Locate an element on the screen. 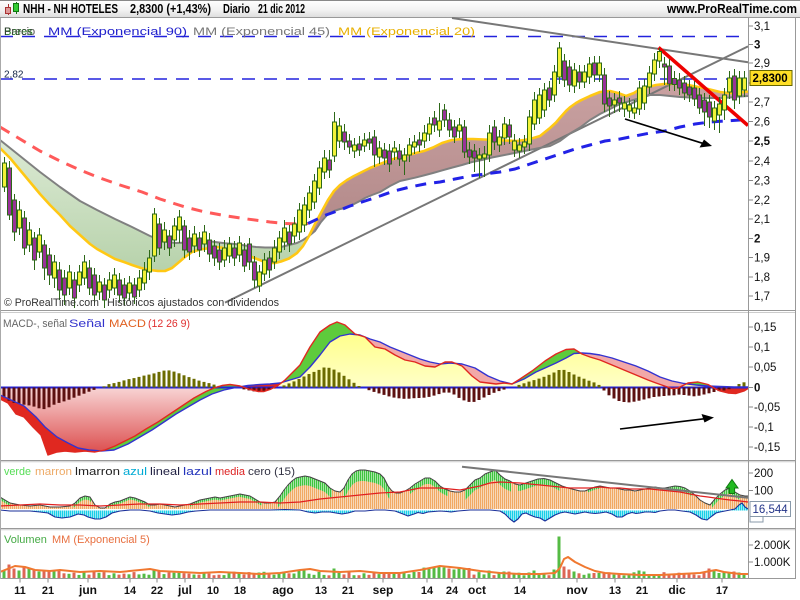 Image resolution: width=800 pixels, height=600 pixels. svg-text: 10 is located at coordinates (213, 591).